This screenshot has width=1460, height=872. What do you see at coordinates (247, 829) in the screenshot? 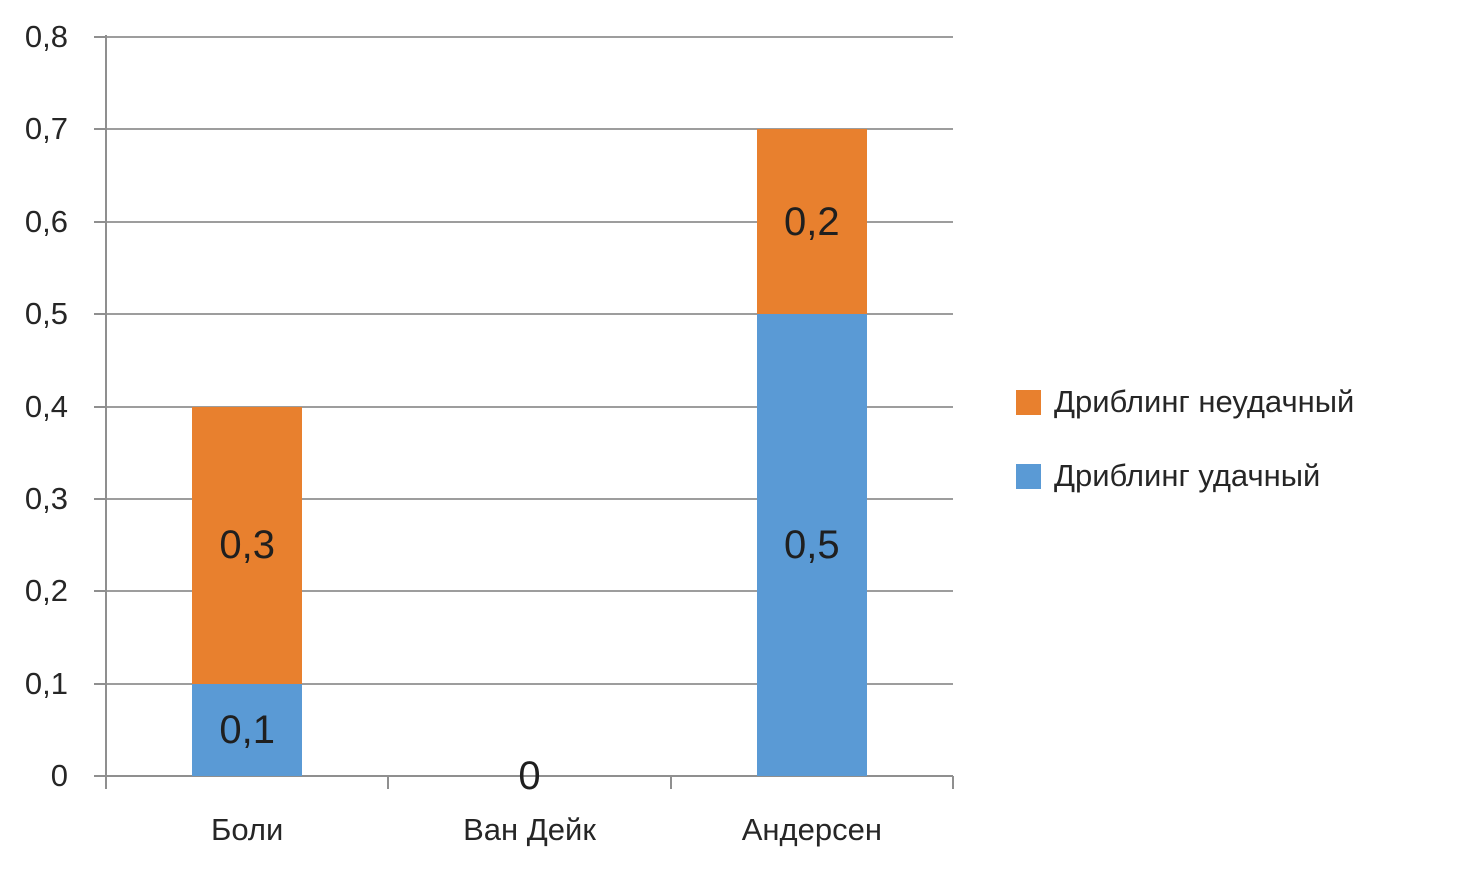
I see `x-axis-category-label: Боли` at bounding box center [247, 829].